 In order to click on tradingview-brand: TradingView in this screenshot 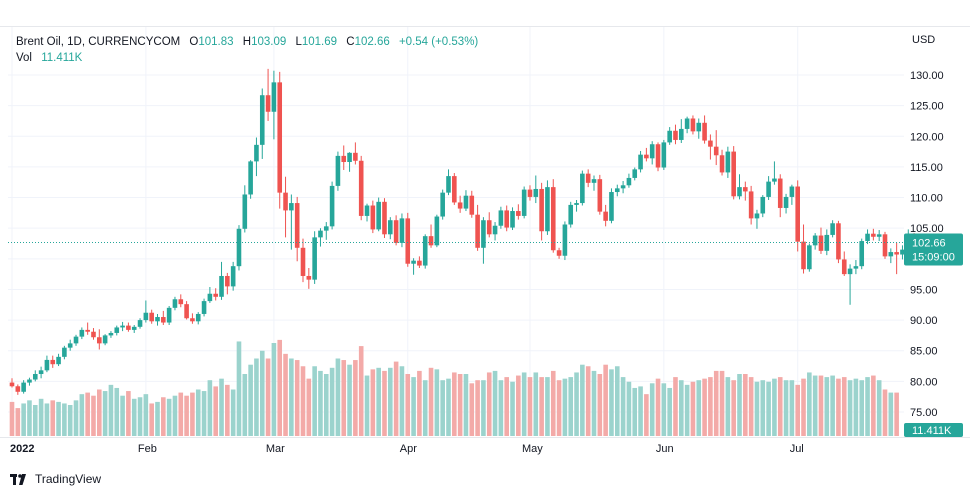, I will do `click(68, 479)`.